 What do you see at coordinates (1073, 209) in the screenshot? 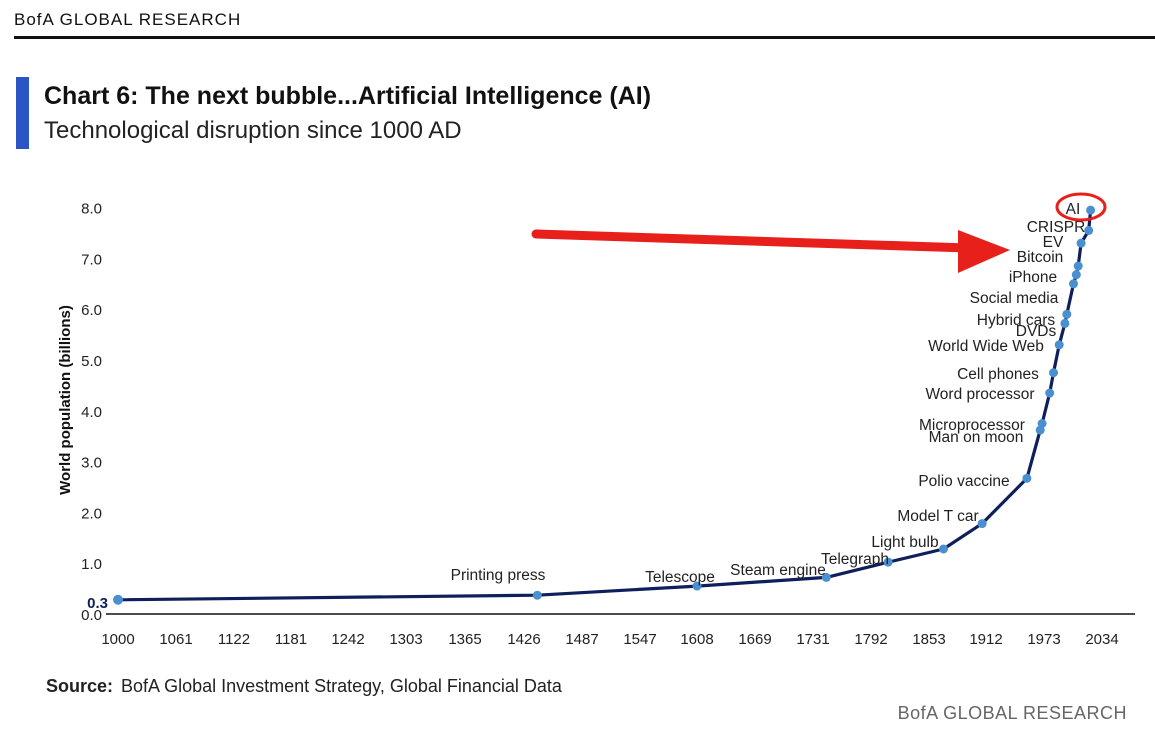
I see `event-label: AI` at bounding box center [1073, 209].